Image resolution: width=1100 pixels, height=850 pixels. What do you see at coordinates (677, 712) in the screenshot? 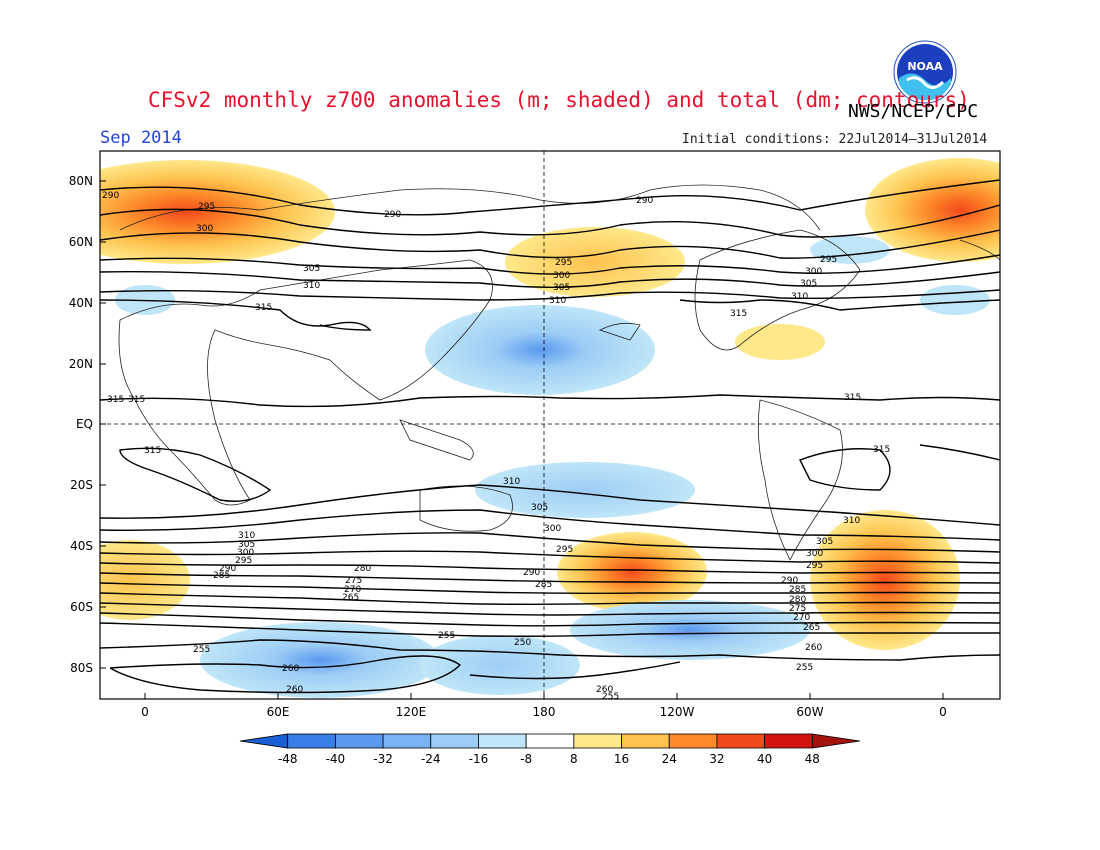
I see `lon-label: 120W` at bounding box center [677, 712].